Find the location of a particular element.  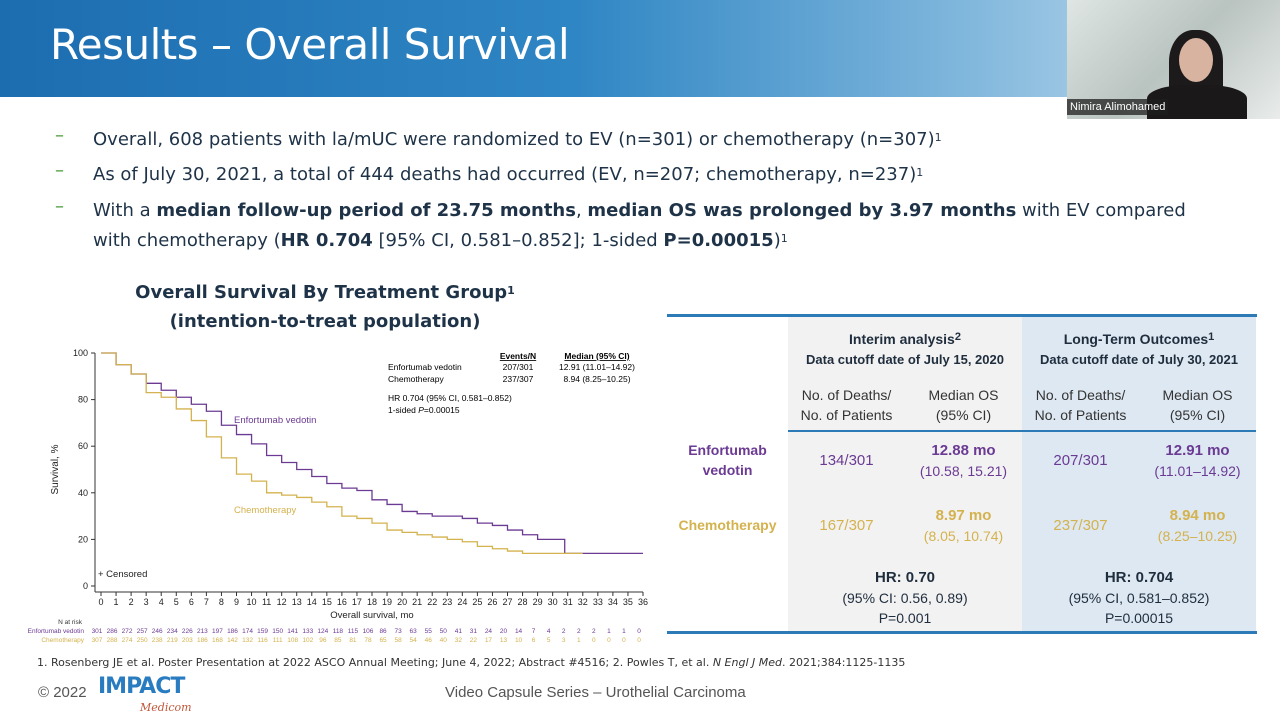

at-risk-value: 20 is located at coordinates (504, 631).